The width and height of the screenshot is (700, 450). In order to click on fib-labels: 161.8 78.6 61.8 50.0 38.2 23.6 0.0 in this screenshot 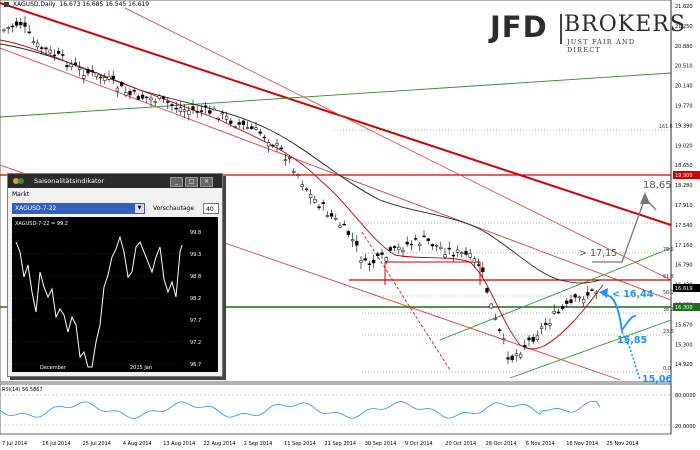, I will do `click(666, 248)`.